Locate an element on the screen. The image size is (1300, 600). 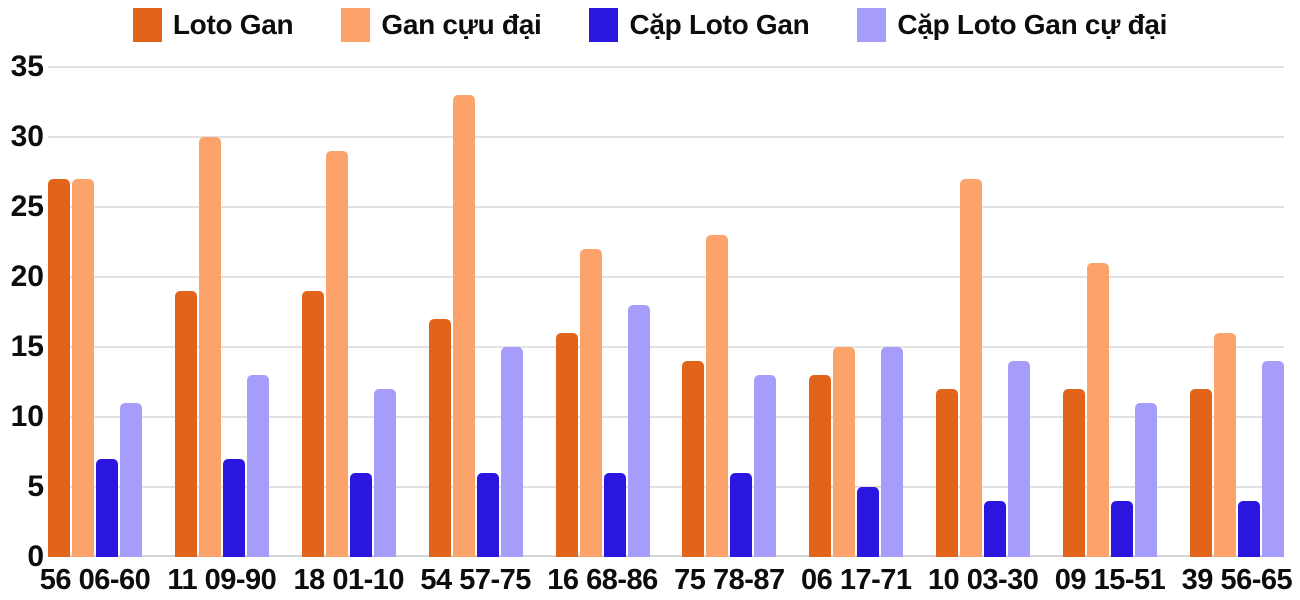
x-axis-label: 16 68-86 is located at coordinates (602, 580).